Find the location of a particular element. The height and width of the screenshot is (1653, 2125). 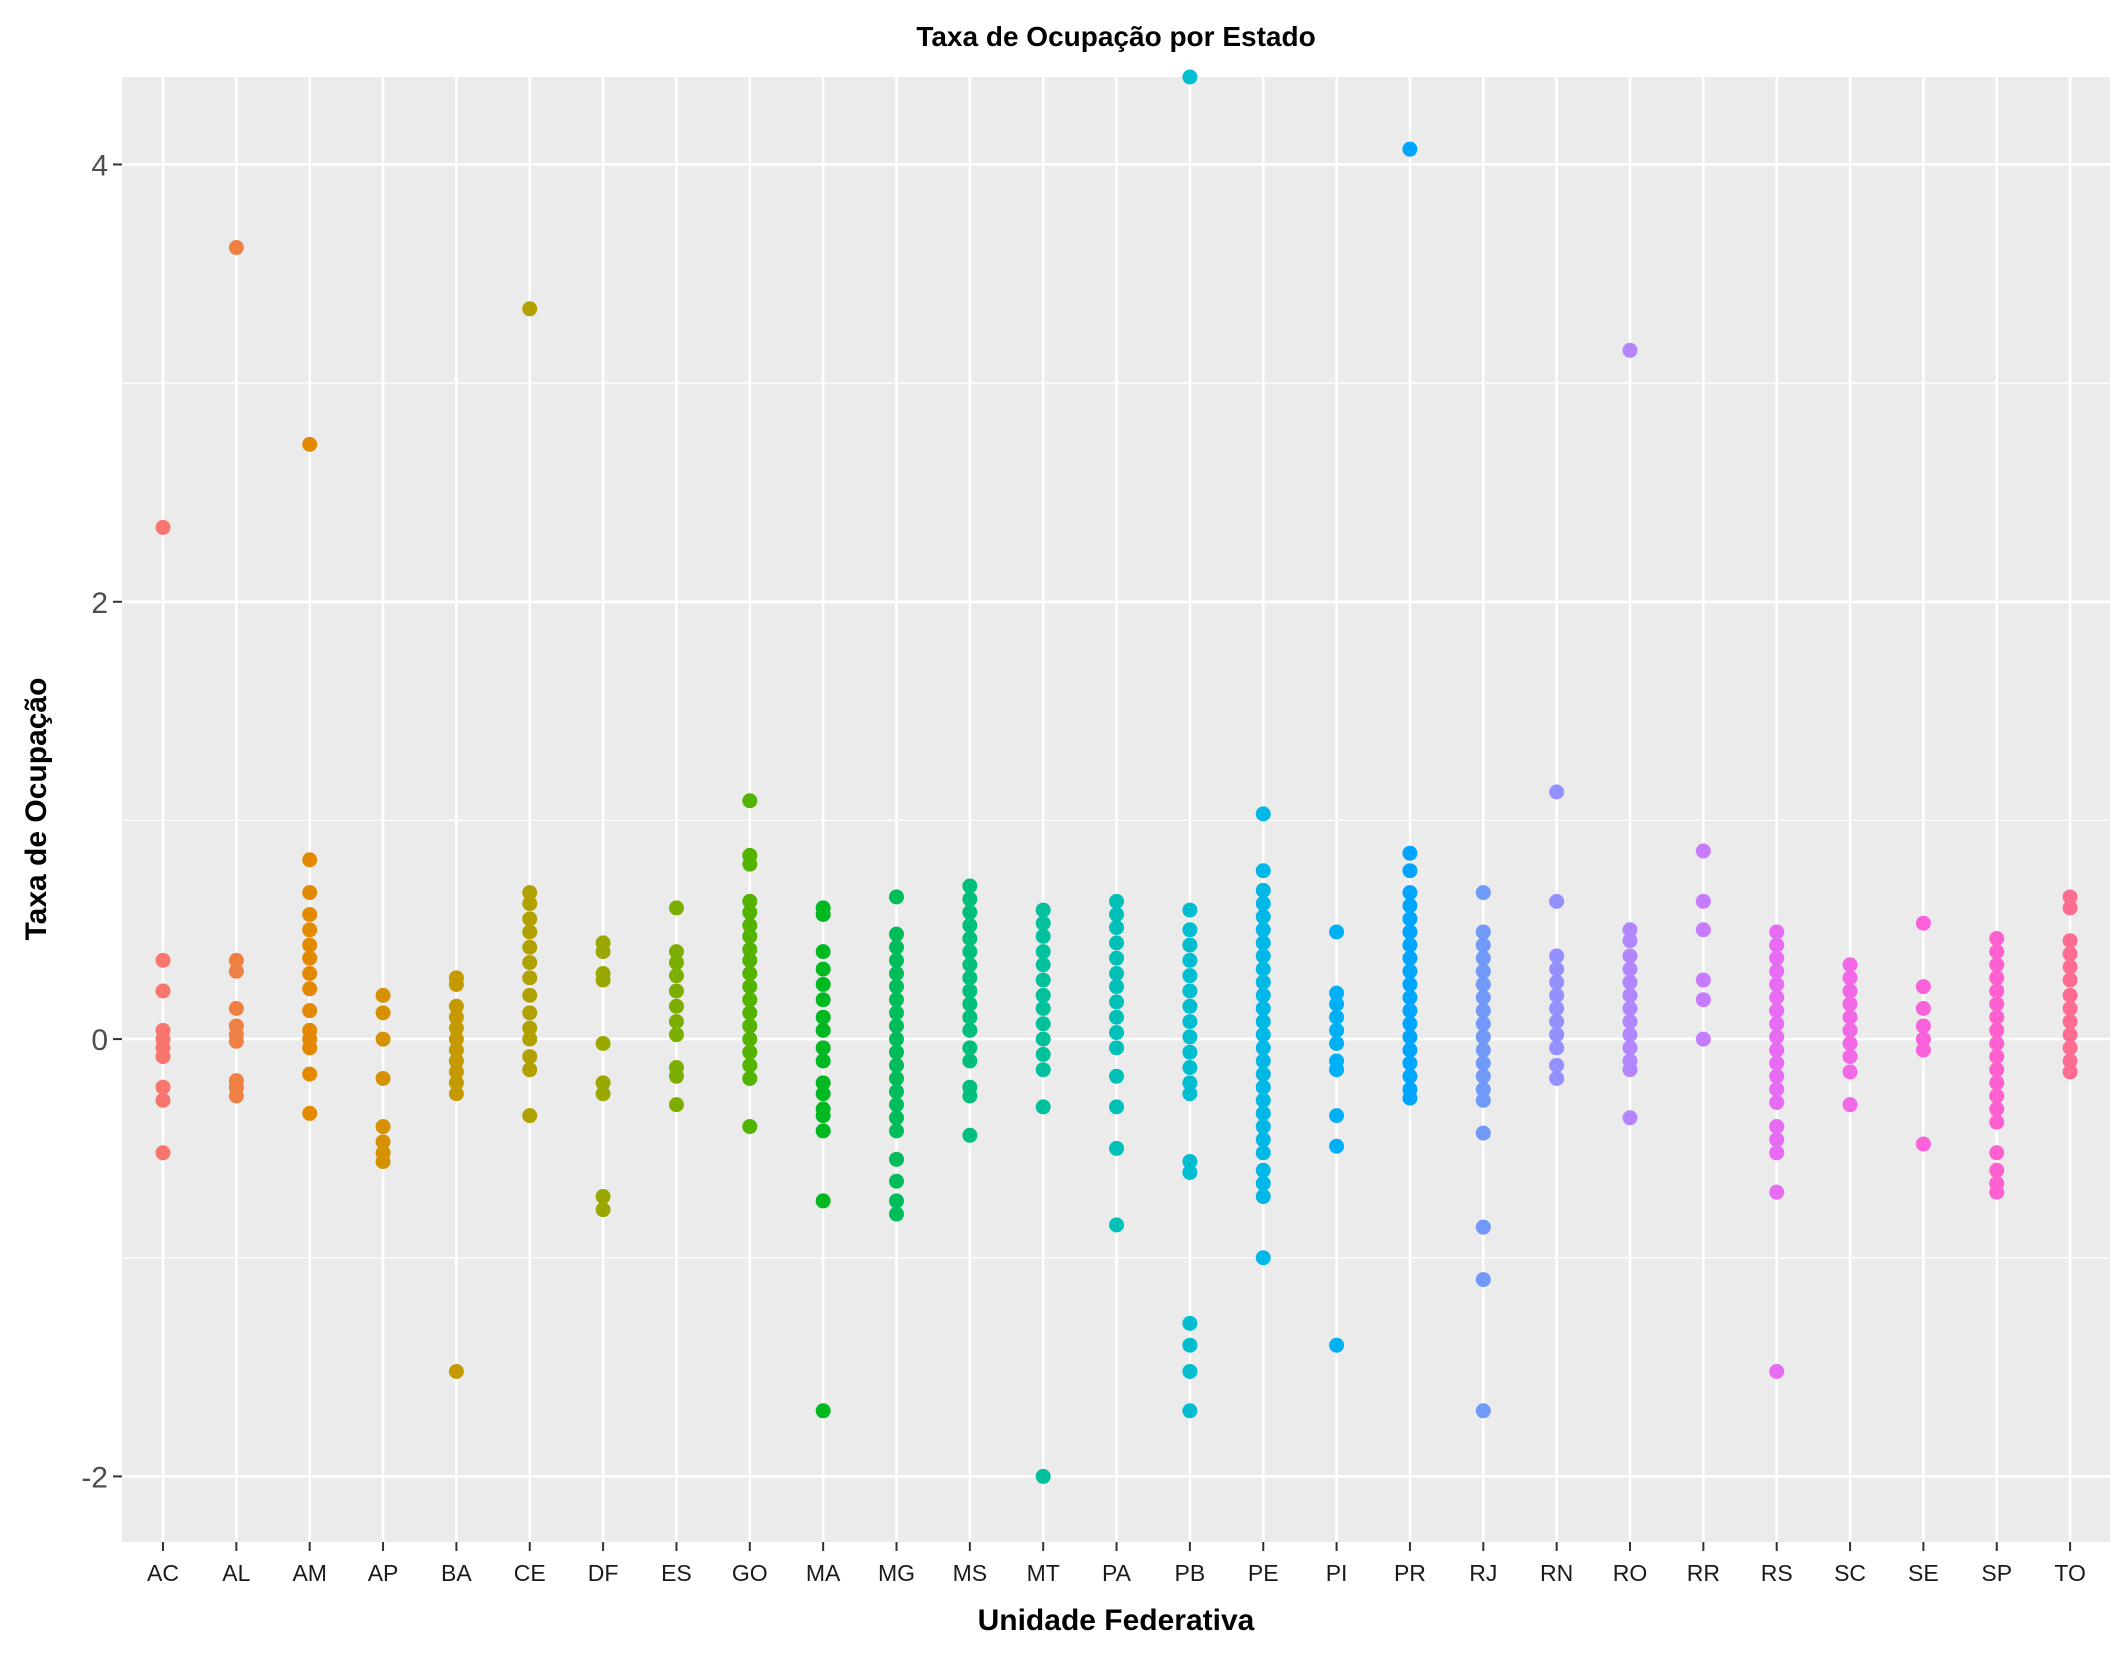

x-tick-label: CE is located at coordinates (530, 1573).